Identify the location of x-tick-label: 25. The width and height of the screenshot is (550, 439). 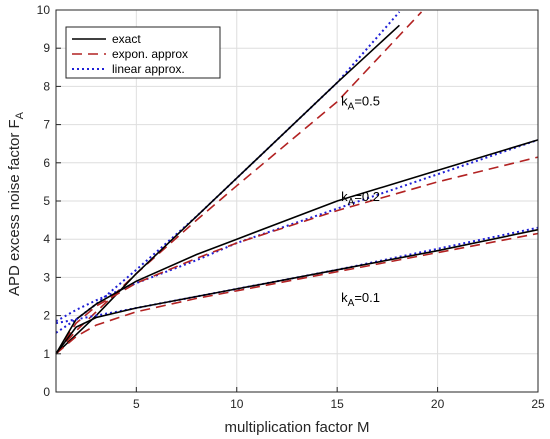
(538, 404).